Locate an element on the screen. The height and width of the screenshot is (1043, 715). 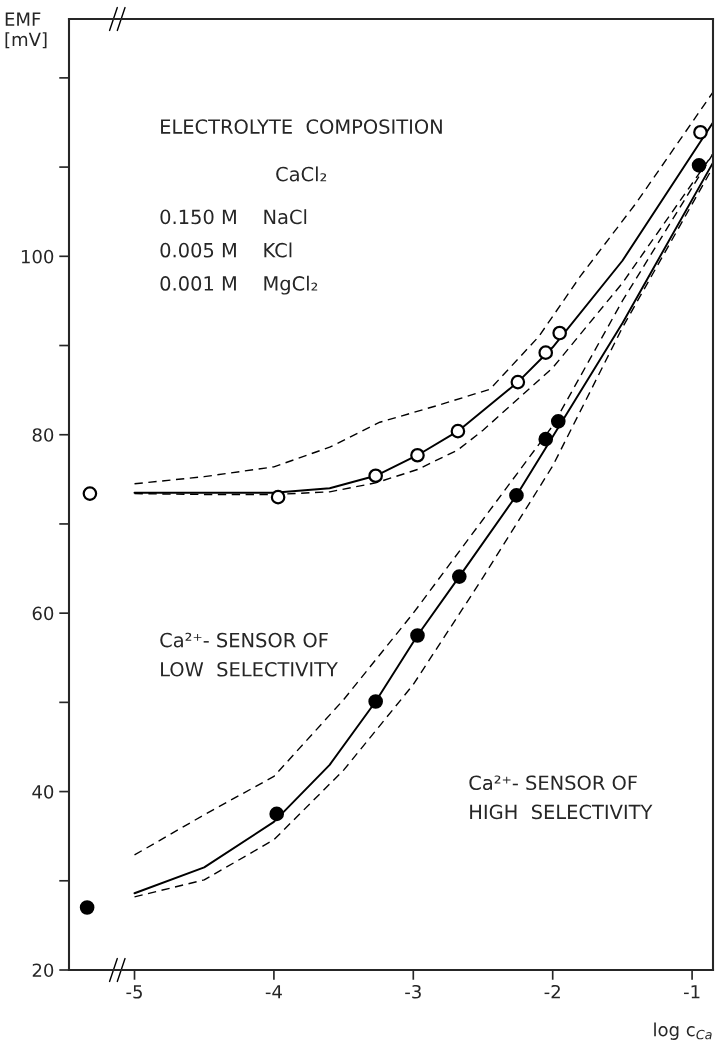
annotation: 0.005 M KCl is located at coordinates (226, 250).